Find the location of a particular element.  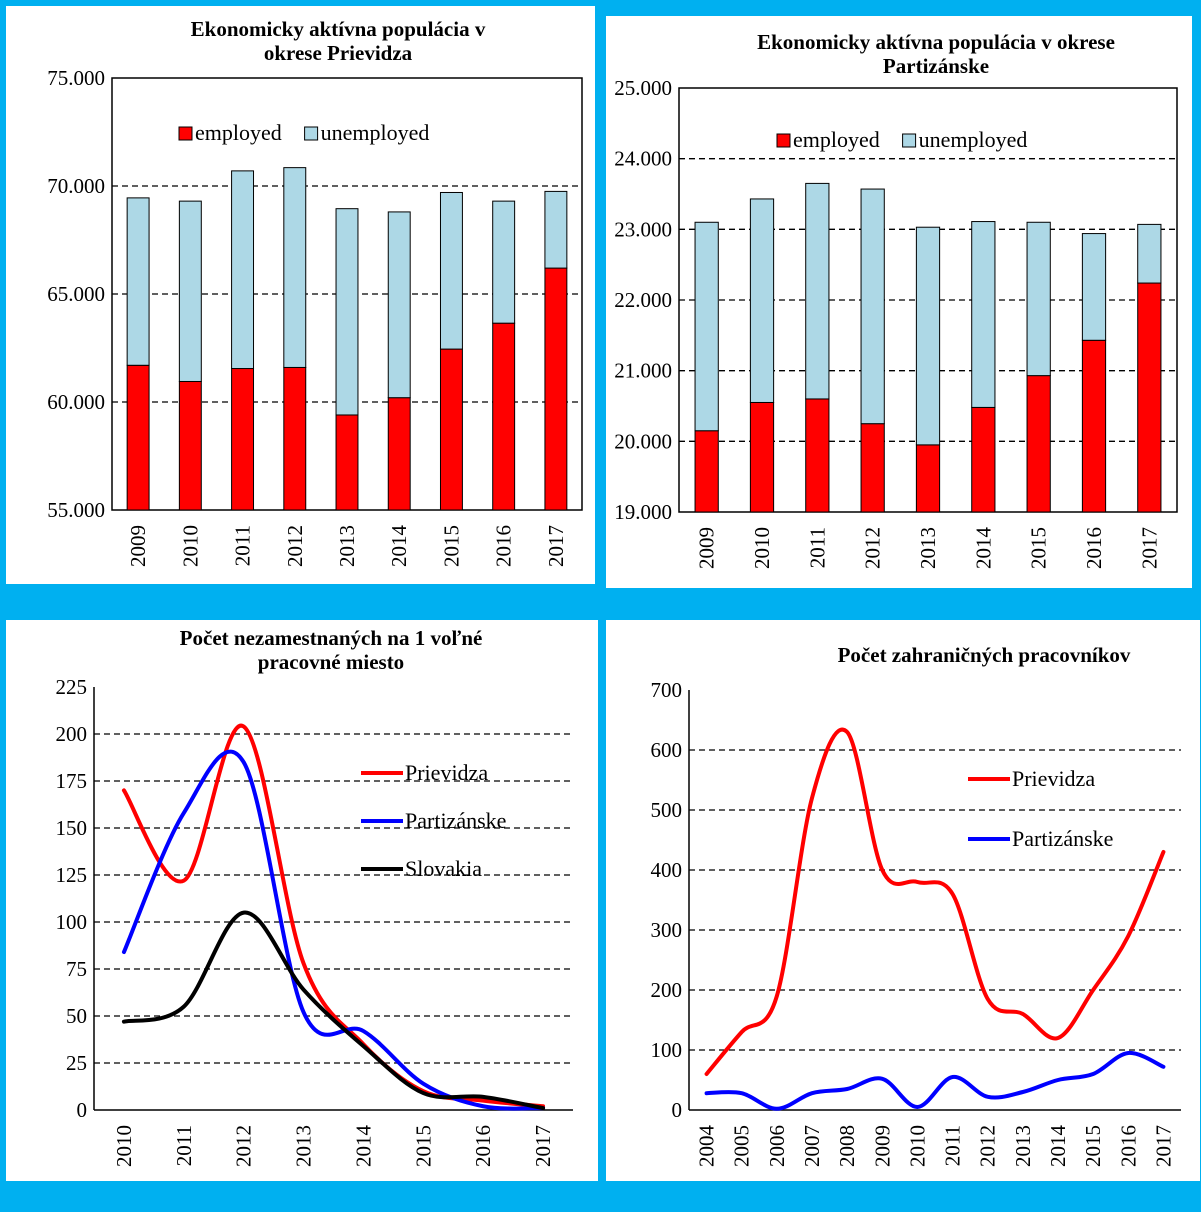

foreign-workers-x-tick-label: 2004 is located at coordinates (707, 1146).